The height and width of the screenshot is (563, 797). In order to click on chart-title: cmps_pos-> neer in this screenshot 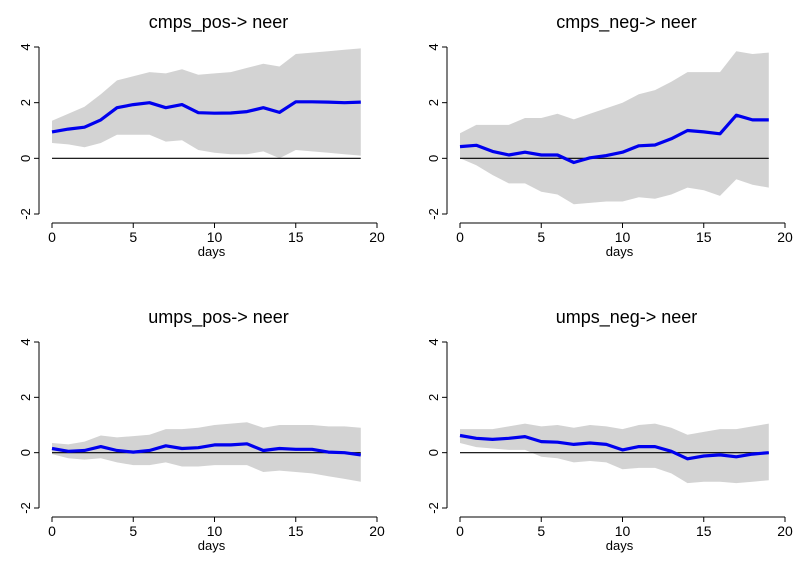, I will do `click(219, 22)`.